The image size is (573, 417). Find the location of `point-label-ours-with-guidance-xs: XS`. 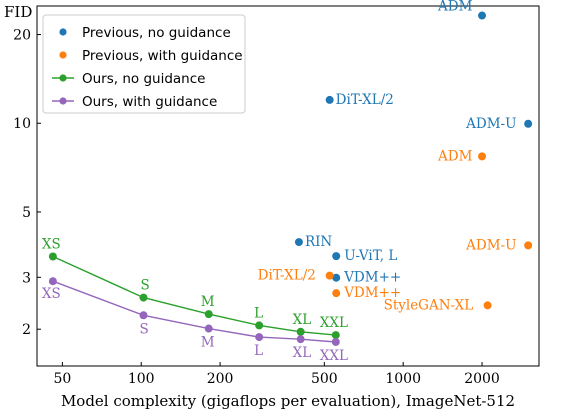

point-label-ours-with-guidance-xs: XS is located at coordinates (51, 294).